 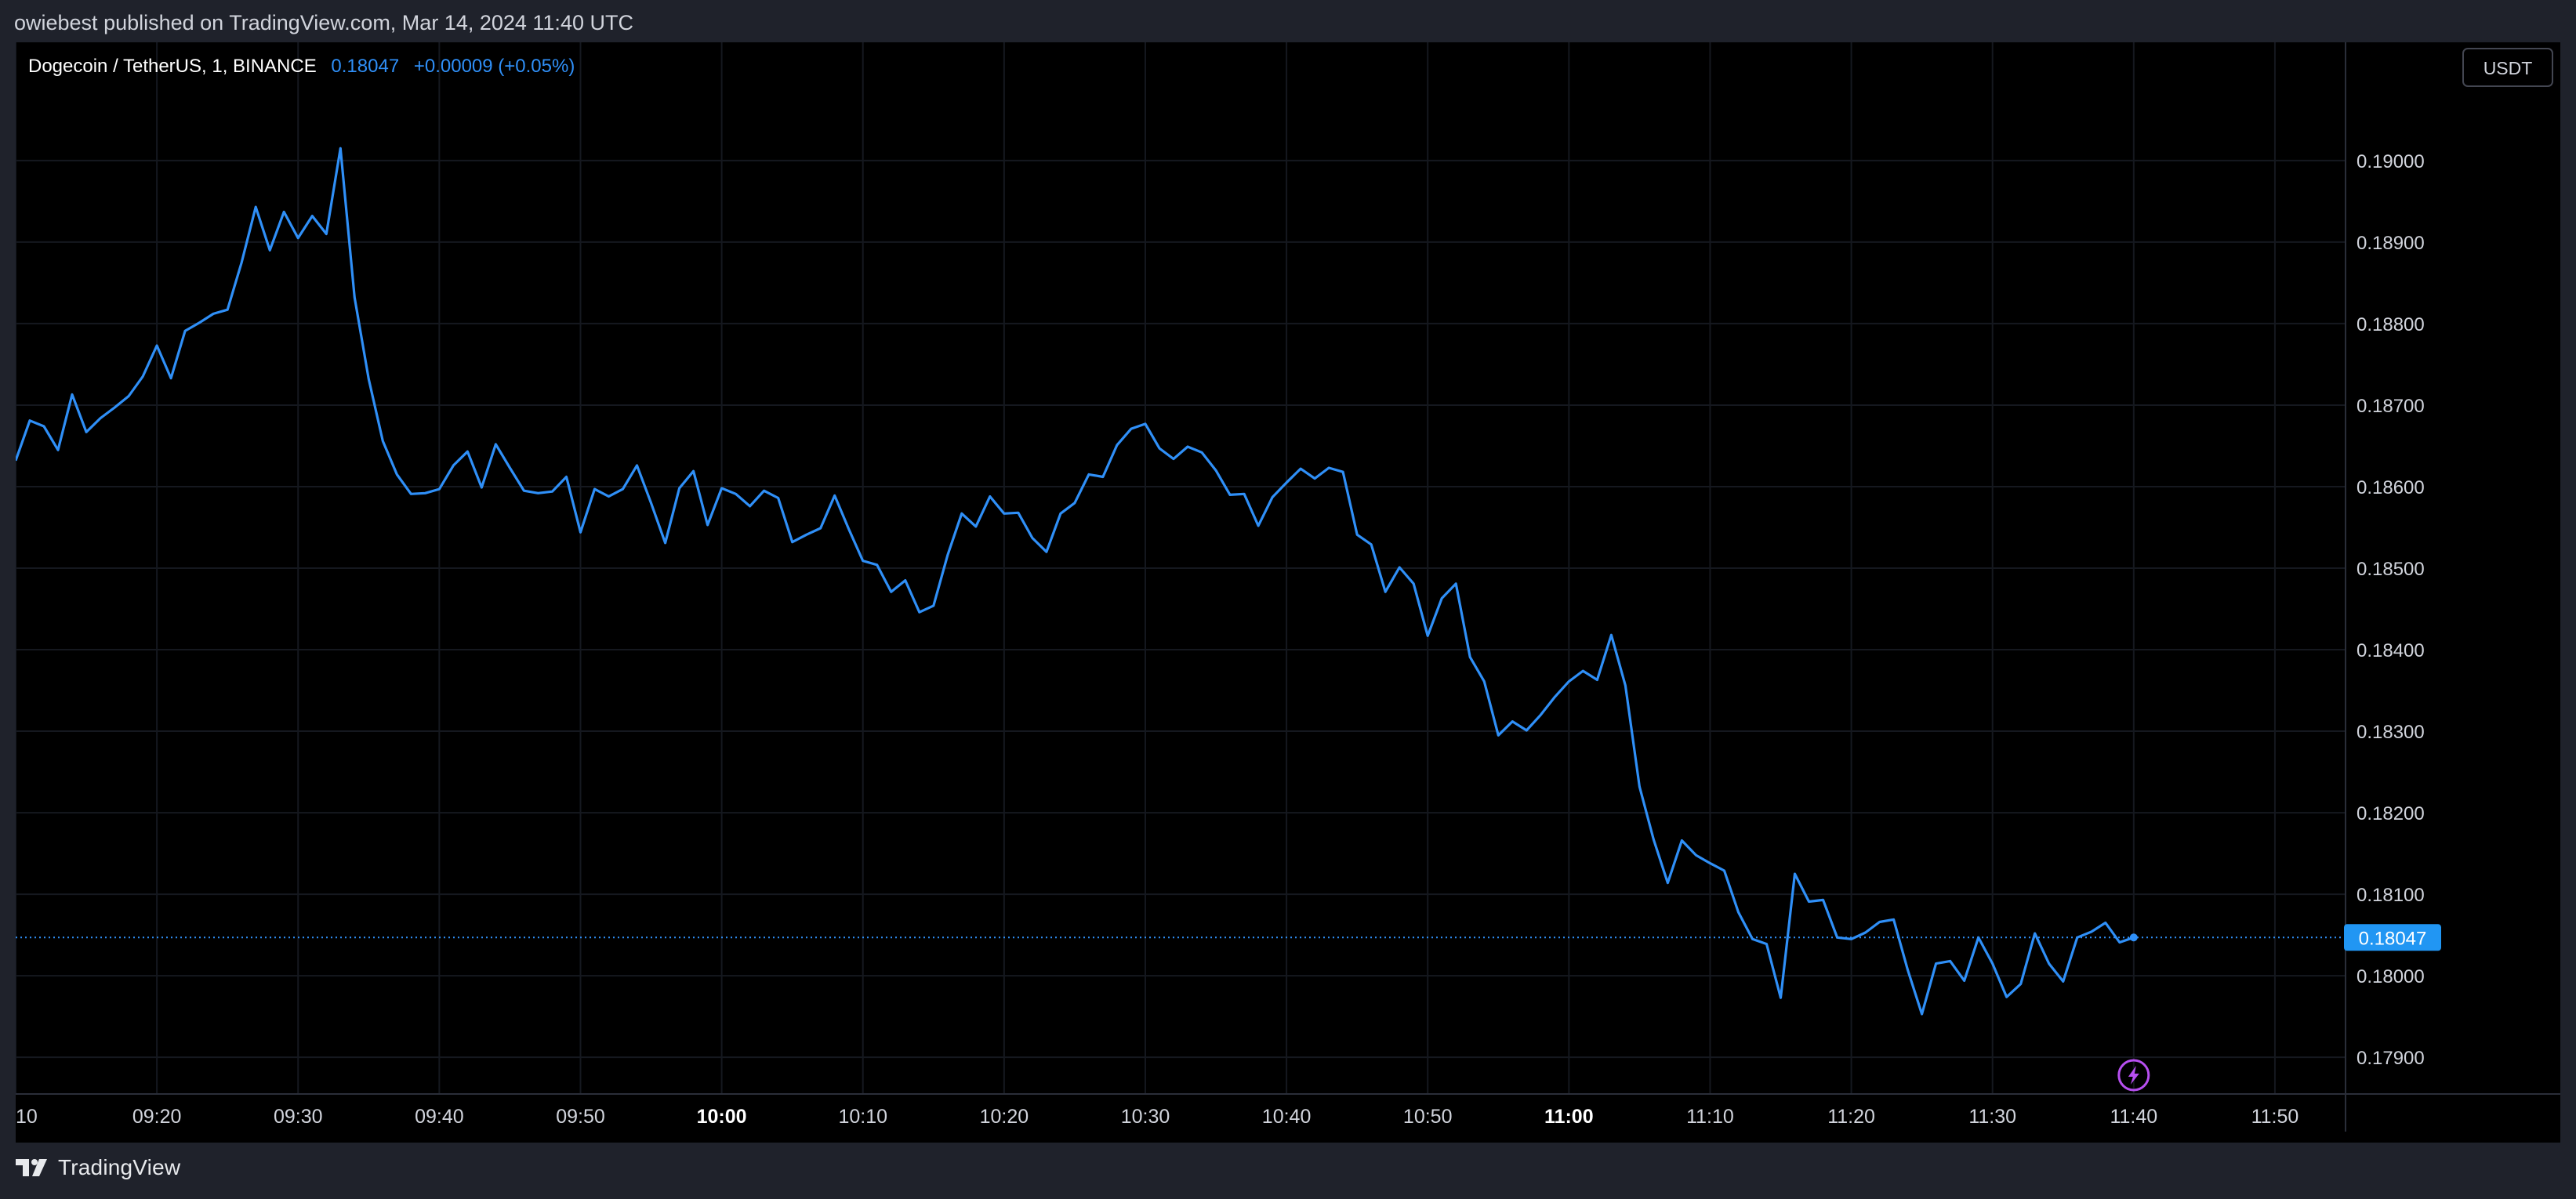 I want to click on time-tick-label: 10:10, so click(x=862, y=1117).